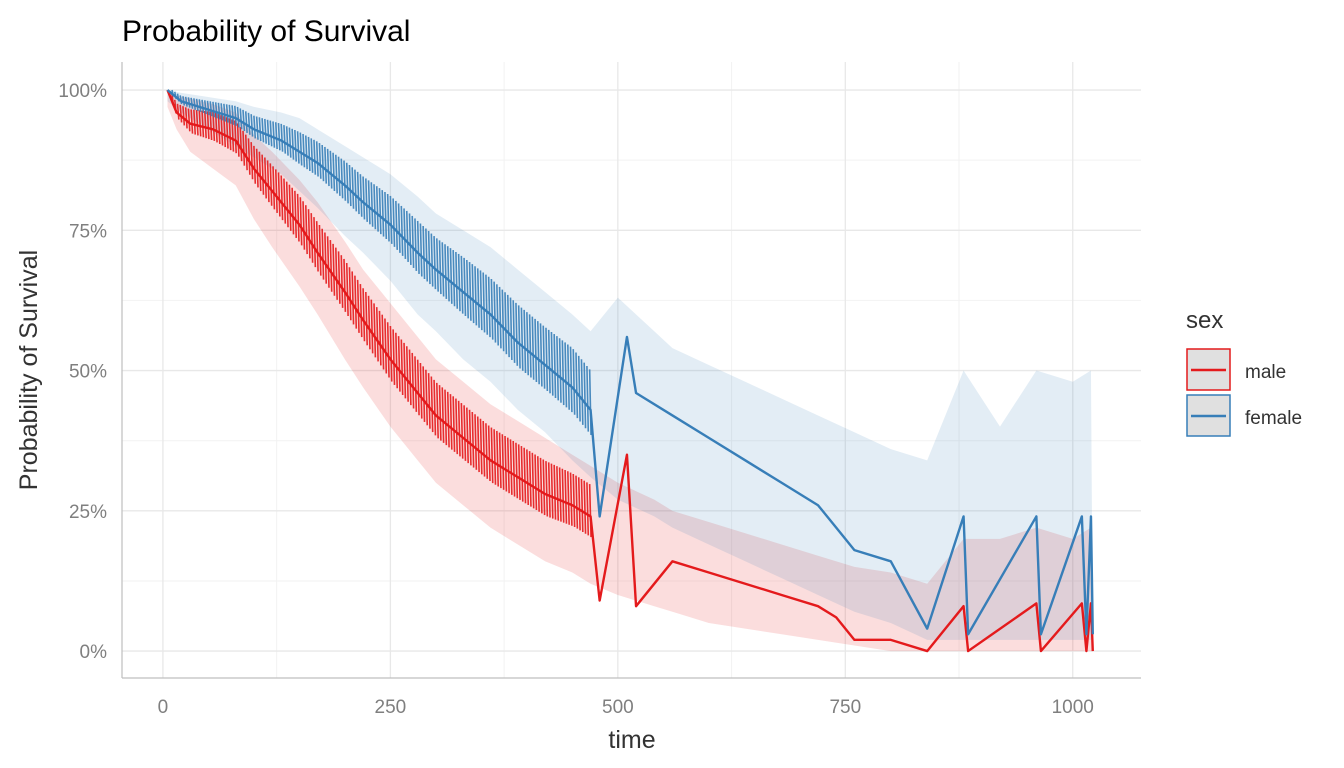  Describe the element at coordinates (618, 707) in the screenshot. I see `x-tick-label: 500` at that location.